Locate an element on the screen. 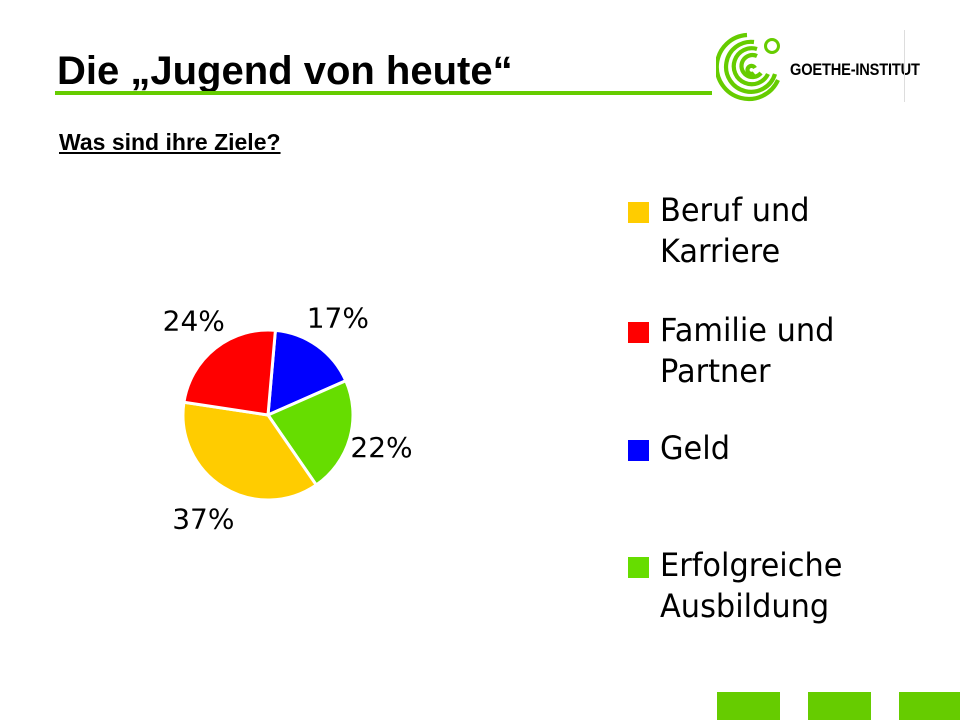 Image resolution: width=960 pixels, height=720 pixels. legend-label: Erfolgreiche Ausbildung is located at coordinates (751, 585).